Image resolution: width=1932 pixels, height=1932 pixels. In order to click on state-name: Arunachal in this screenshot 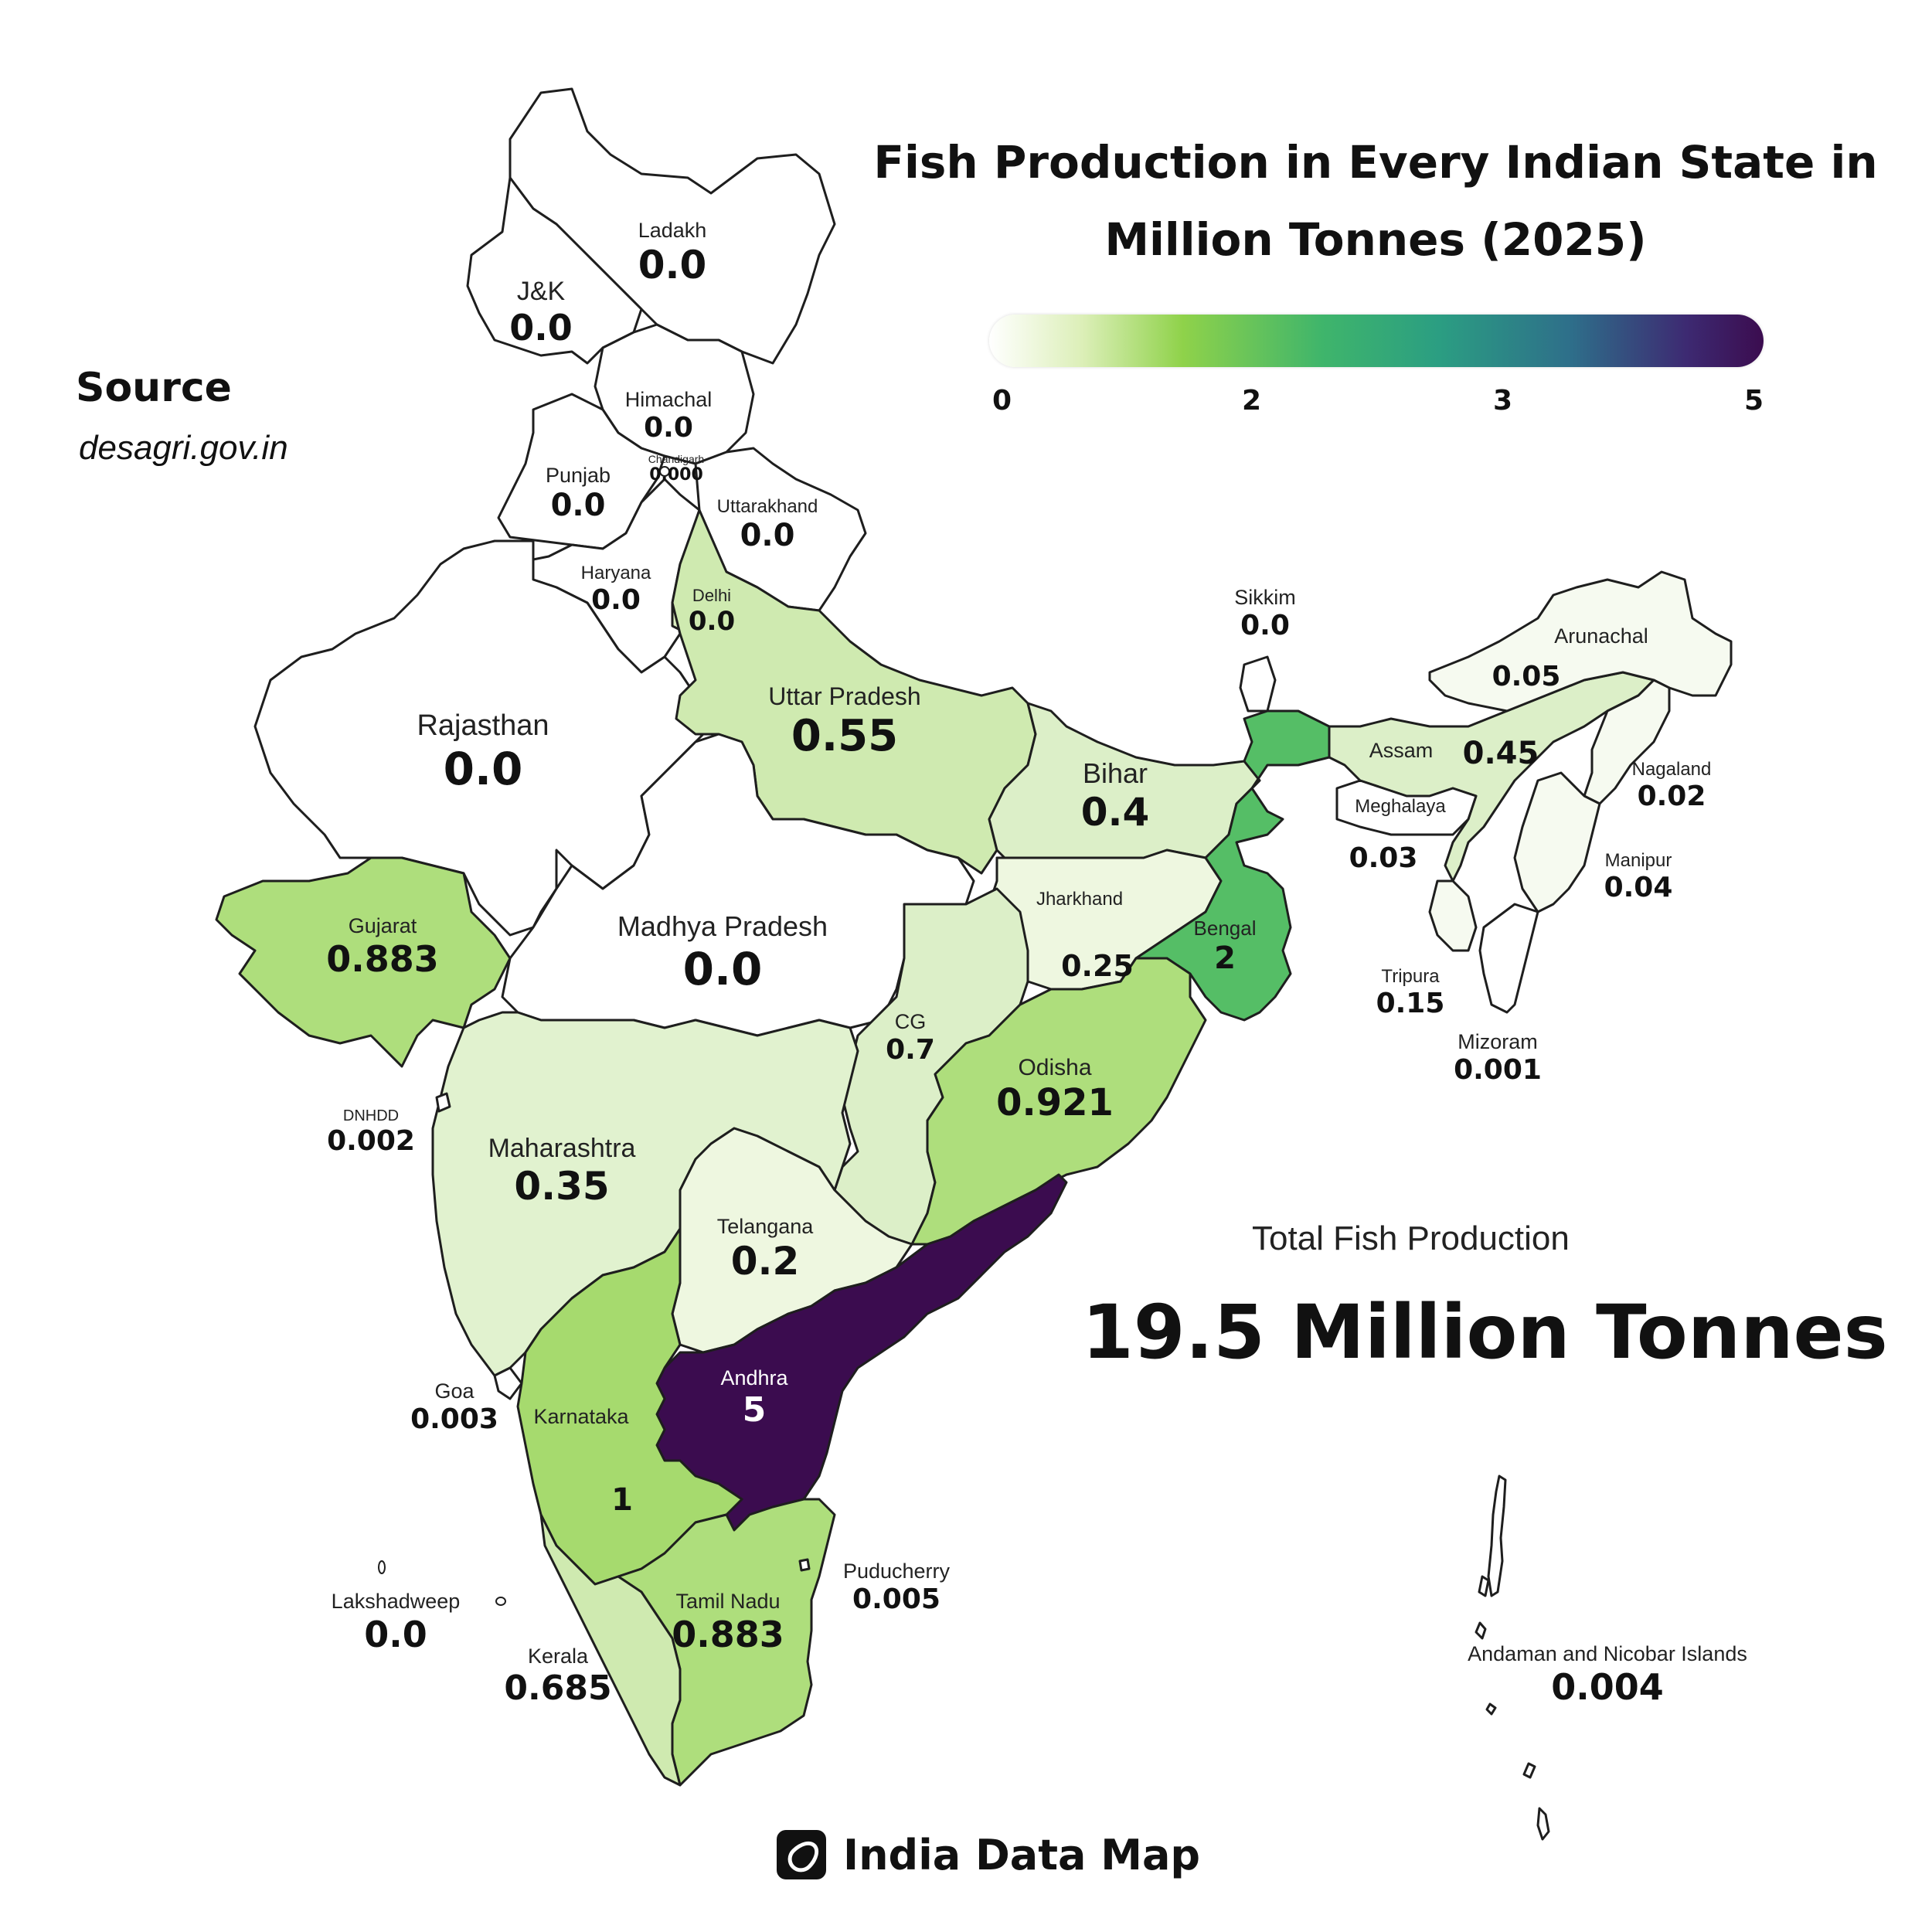, I will do `click(1601, 636)`.